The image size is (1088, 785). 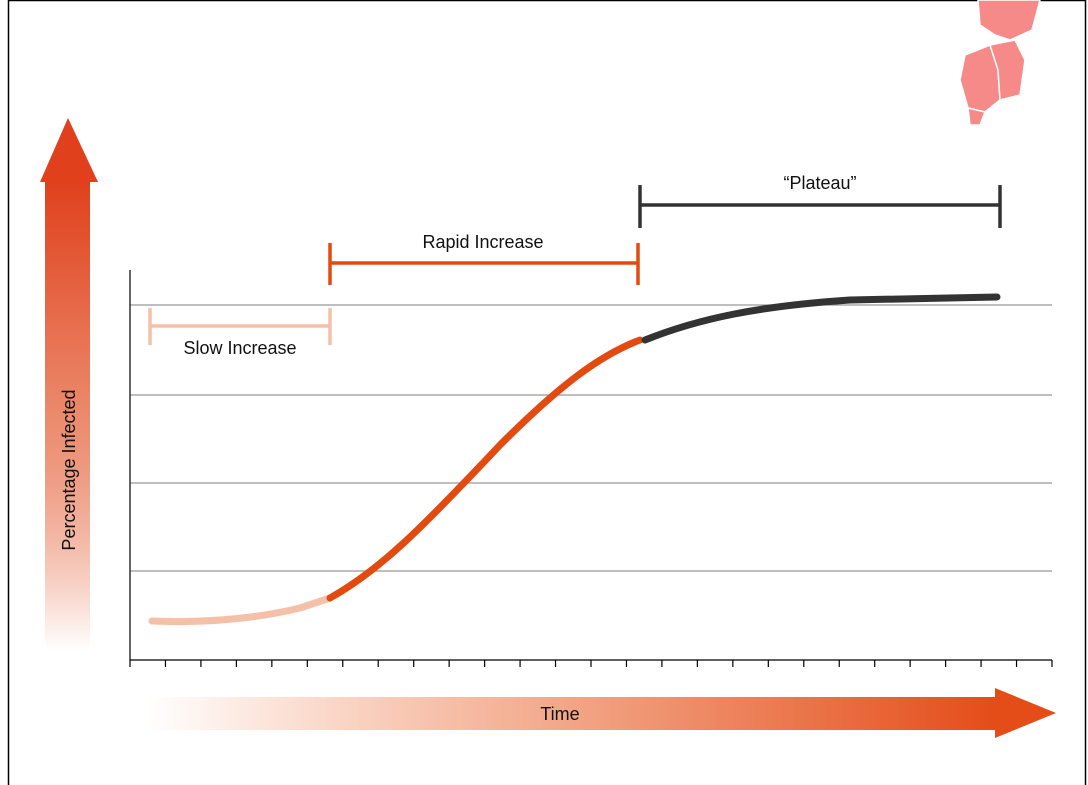 What do you see at coordinates (1025, 713) in the screenshot?
I see `x-arrow-head` at bounding box center [1025, 713].